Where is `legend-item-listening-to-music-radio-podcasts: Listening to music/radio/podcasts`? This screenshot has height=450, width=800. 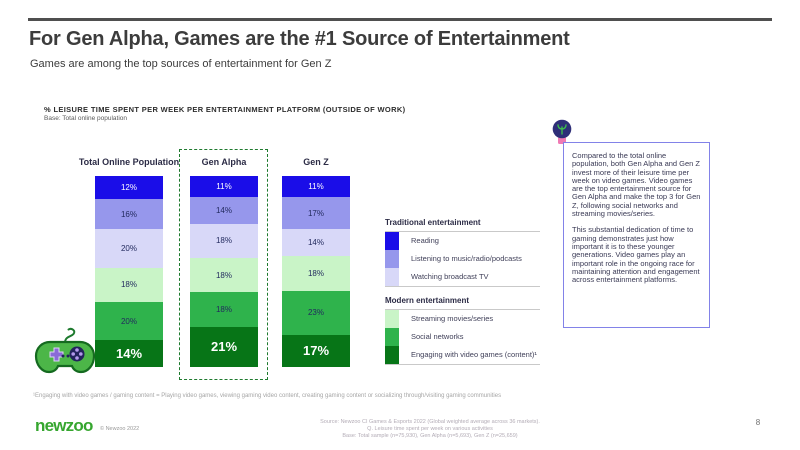 legend-item-listening-to-music-radio-podcasts: Listening to music/radio/podcasts is located at coordinates (462, 259).